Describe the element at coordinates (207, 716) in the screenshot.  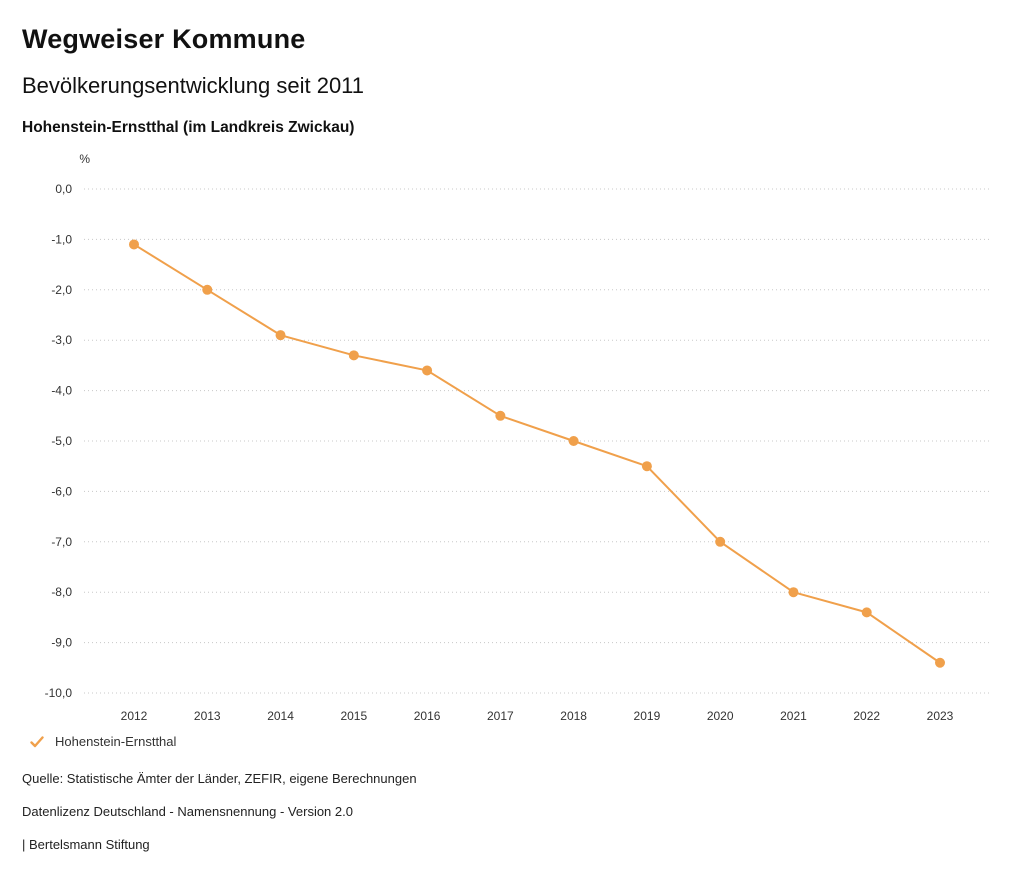
I see `x-tick-label: 2013` at that location.